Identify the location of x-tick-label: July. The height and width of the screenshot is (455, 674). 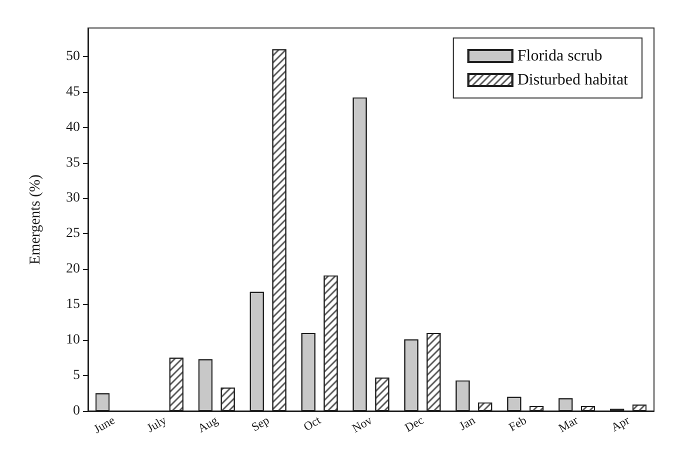
(156, 424).